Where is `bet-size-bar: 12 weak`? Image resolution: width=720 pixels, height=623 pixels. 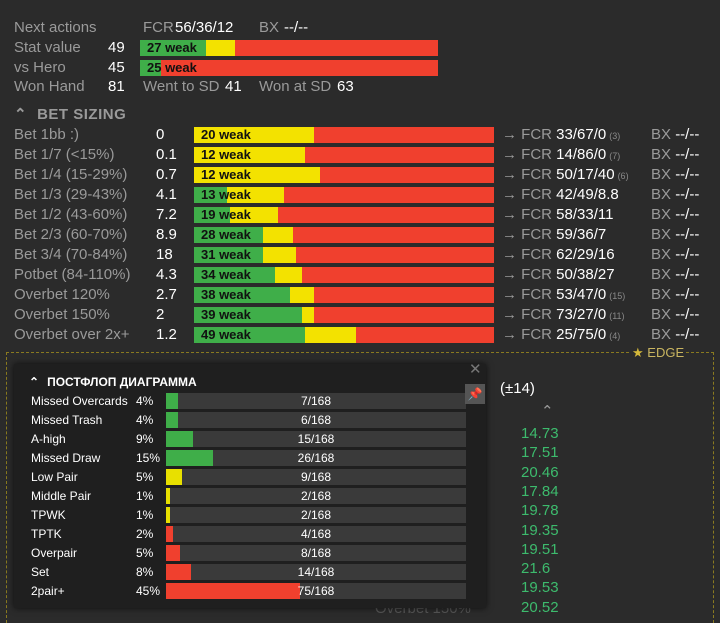
bet-size-bar: 12 weak is located at coordinates (344, 155).